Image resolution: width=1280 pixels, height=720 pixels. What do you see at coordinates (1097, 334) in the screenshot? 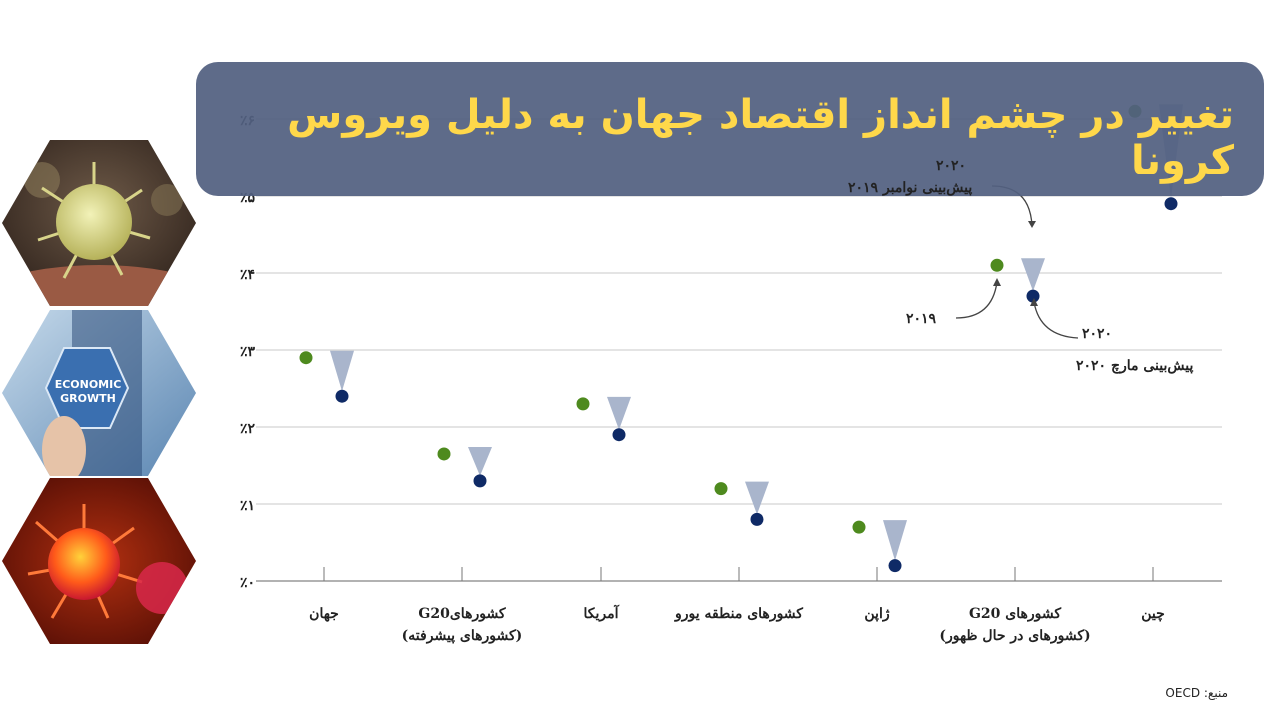
I see `annotation-mar-year: ۲۰۲۰` at bounding box center [1097, 334].